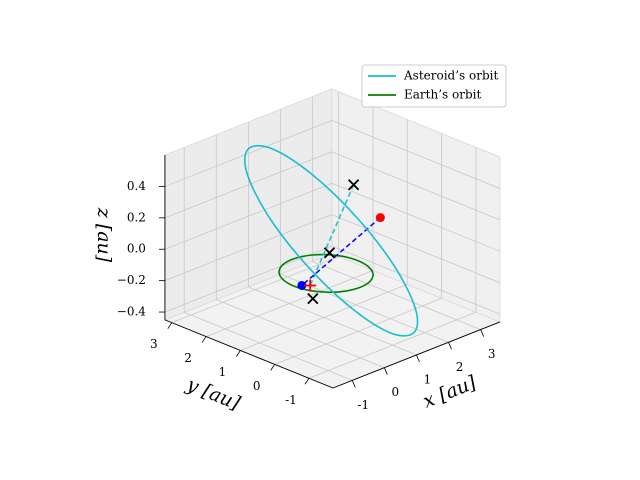 This screenshot has width=640, height=480. I want to click on z-axis-label: z [au], so click(104, 235).